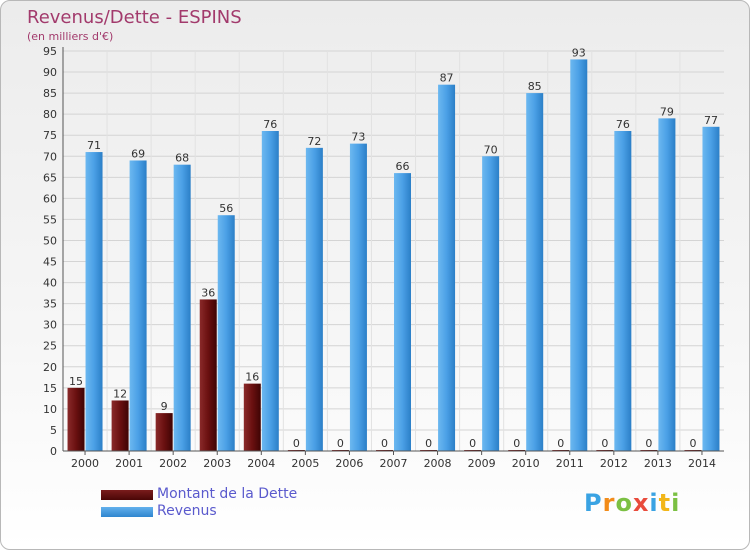  Describe the element at coordinates (665, 503) in the screenshot. I see `logo-letter: t` at that location.